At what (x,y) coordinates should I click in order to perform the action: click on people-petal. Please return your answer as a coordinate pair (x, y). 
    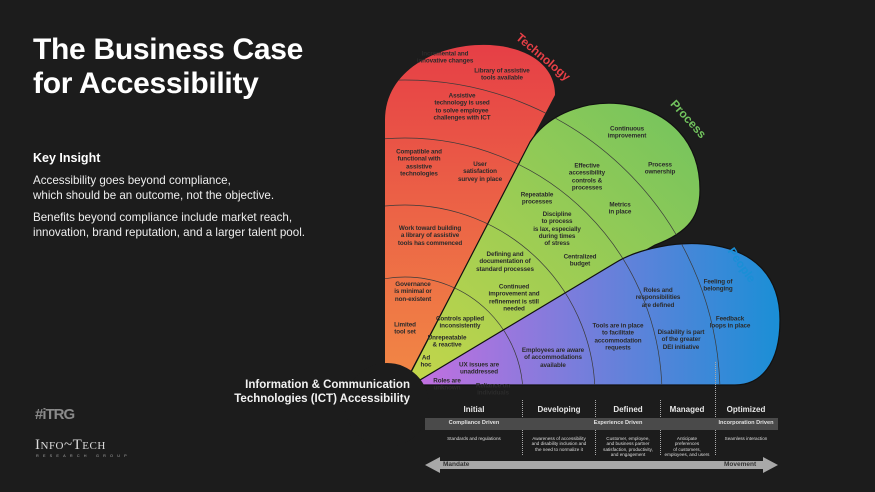
    Looking at the image, I should click on (597, 314).